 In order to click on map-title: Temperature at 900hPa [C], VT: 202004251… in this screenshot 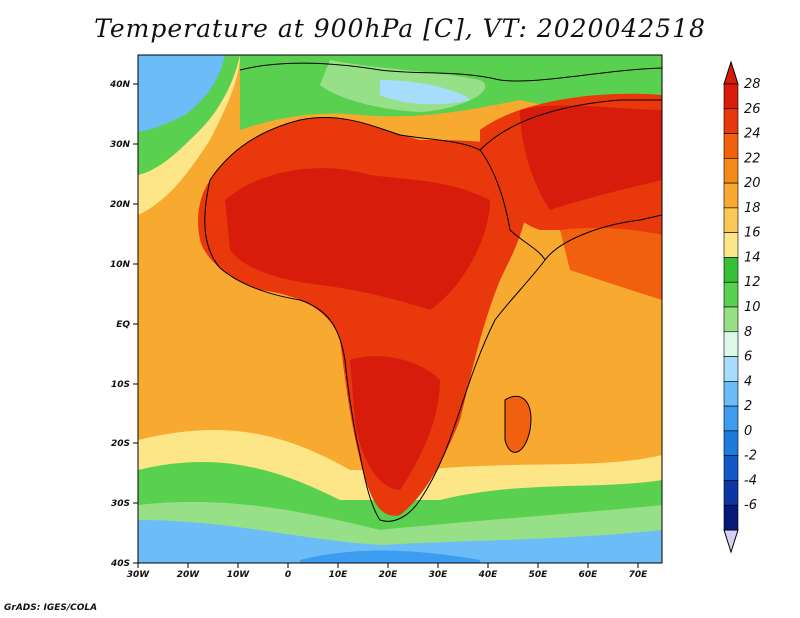, I will do `click(400, 28)`.